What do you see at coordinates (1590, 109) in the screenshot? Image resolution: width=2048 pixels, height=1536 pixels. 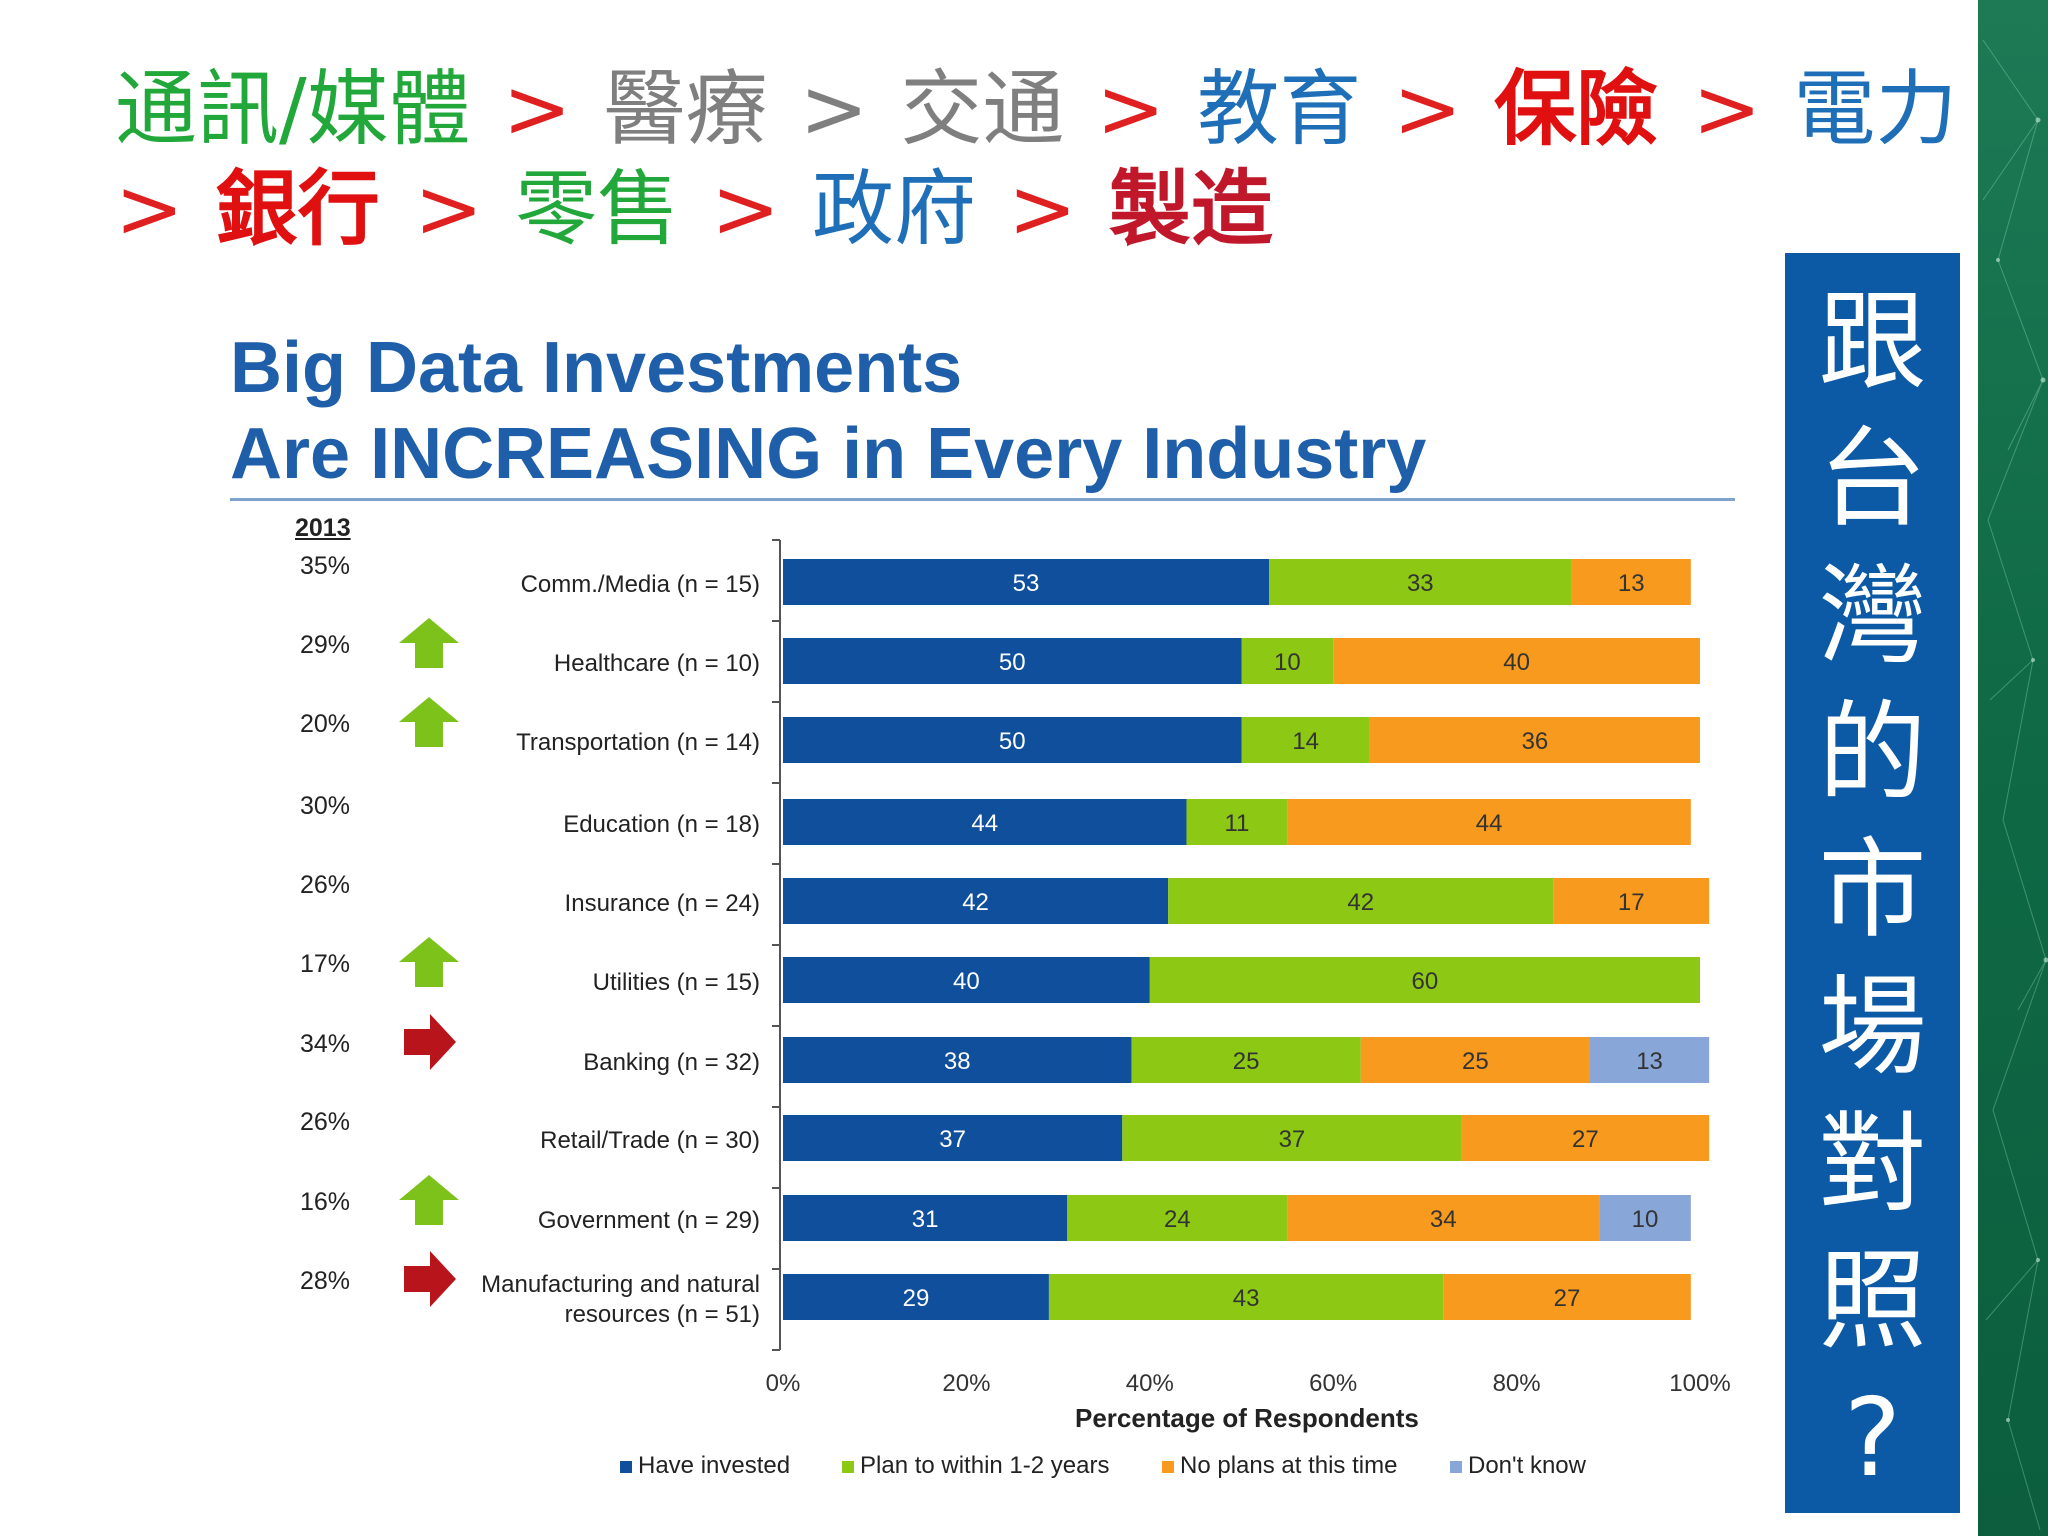 I see `heading-industry: 保險` at bounding box center [1590, 109].